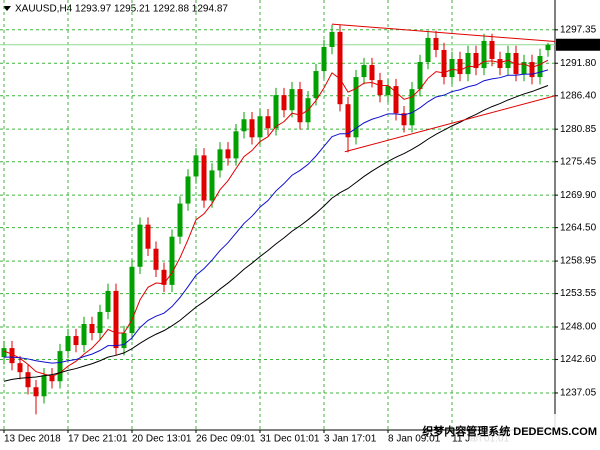  I want to click on y-tick-label: 1280.85, so click(578, 129).